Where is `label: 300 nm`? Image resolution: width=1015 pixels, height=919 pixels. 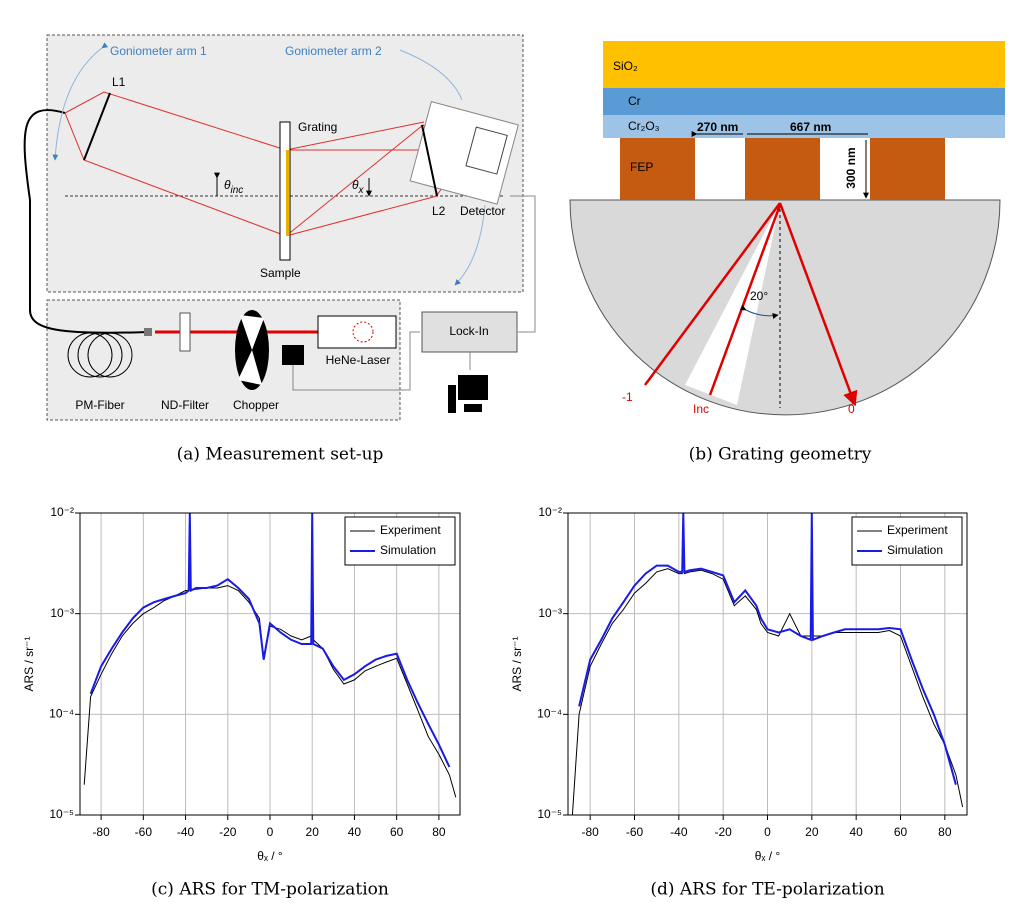
label: 300 nm is located at coordinates (851, 167).